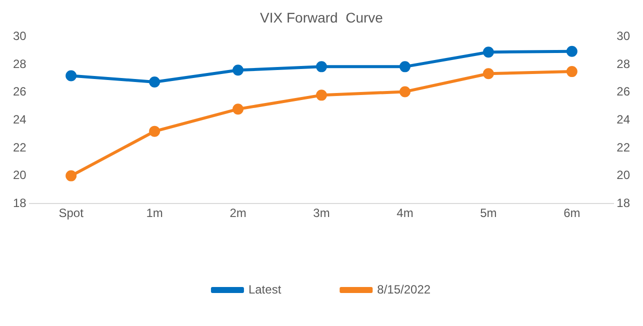 This screenshot has width=643, height=326. I want to click on x-tick-label: 2m, so click(238, 213).